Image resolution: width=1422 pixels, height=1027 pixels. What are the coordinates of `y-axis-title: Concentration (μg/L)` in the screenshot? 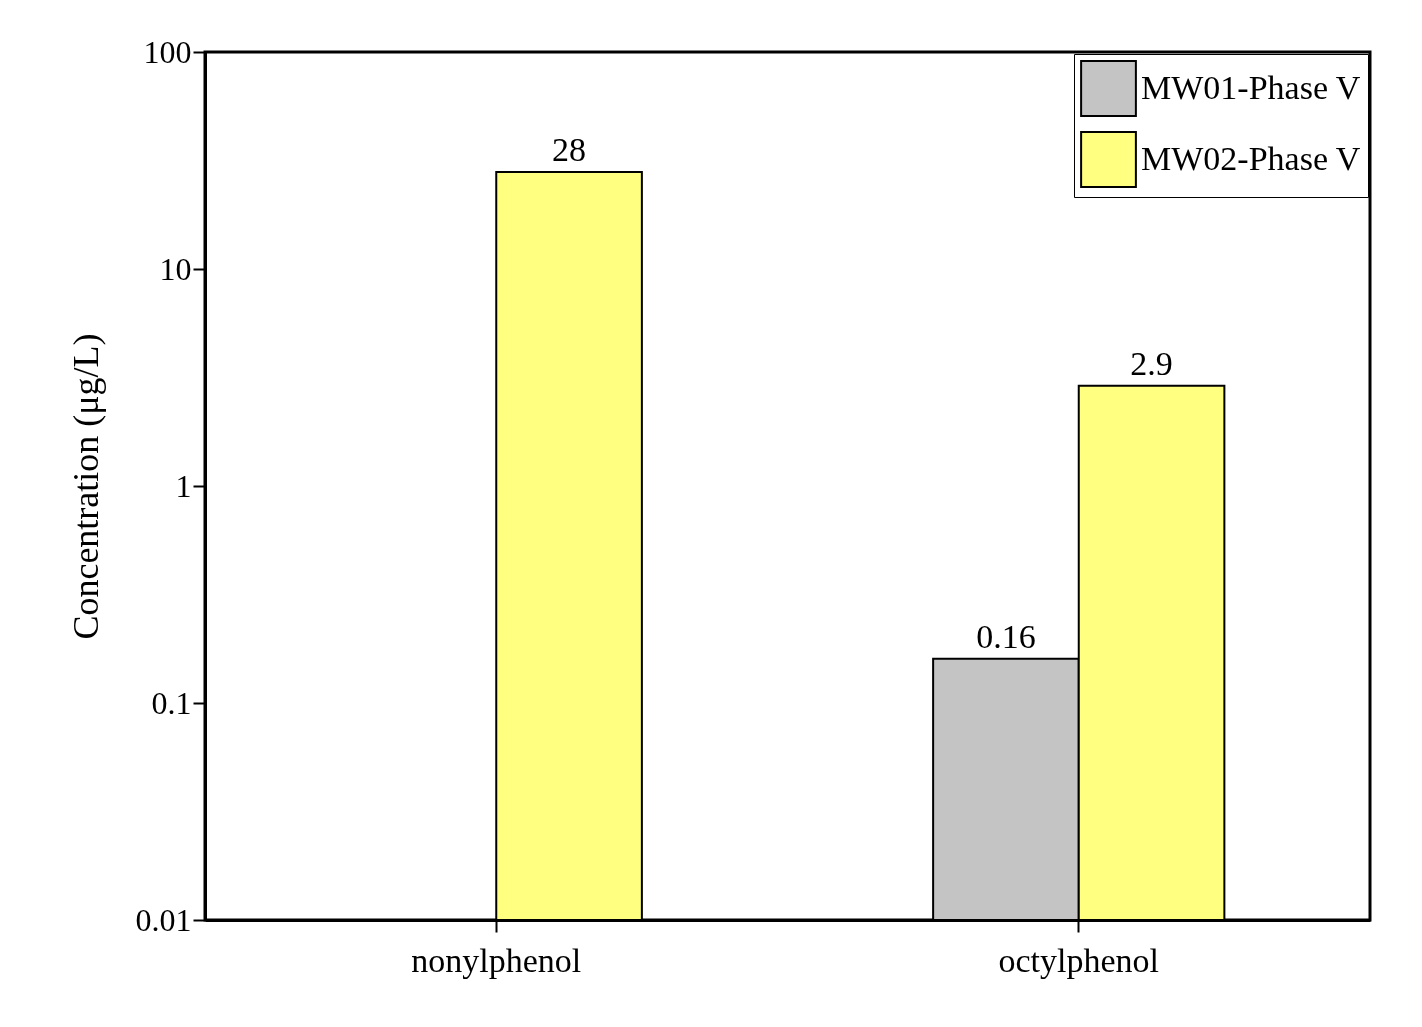 It's located at (85, 486).